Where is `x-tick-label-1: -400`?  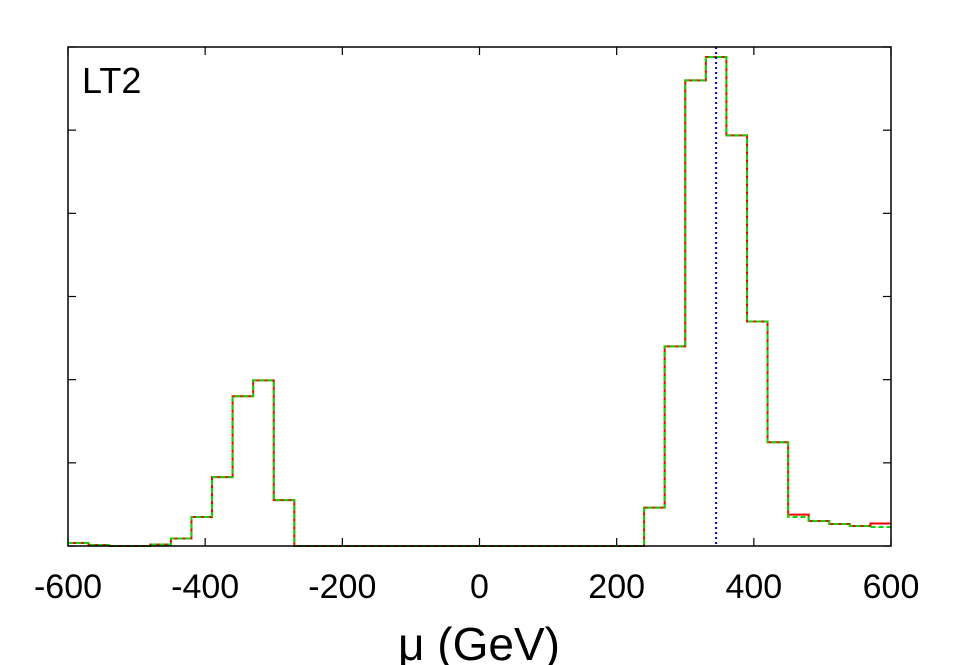 x-tick-label-1: -400 is located at coordinates (205, 587).